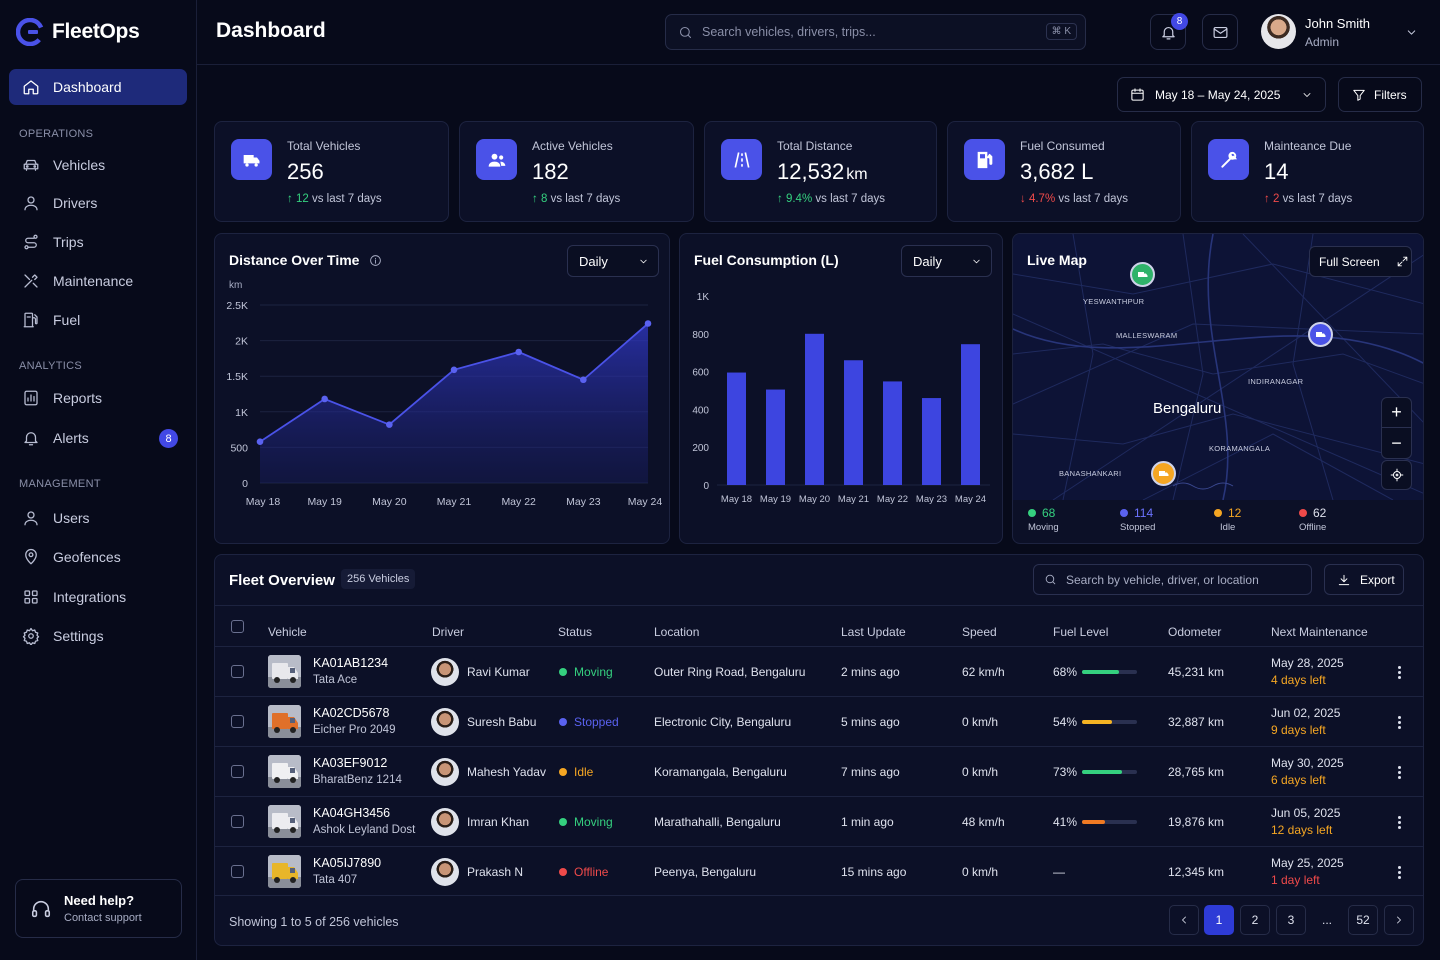 This screenshot has width=1440, height=960. I want to click on vehicle-plate: KA03EF9012, so click(350, 763).